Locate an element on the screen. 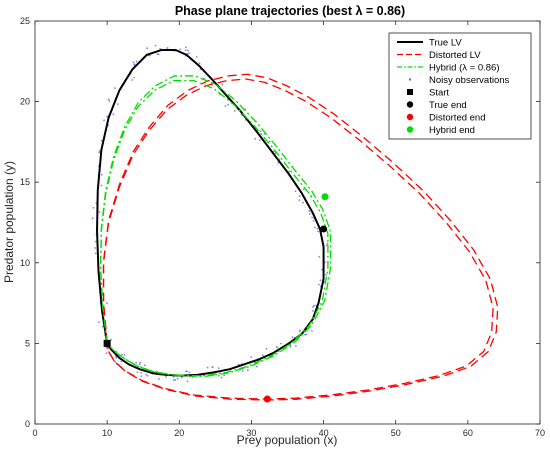 This screenshot has width=550, height=453. x-tick-label: 10 is located at coordinates (107, 433).